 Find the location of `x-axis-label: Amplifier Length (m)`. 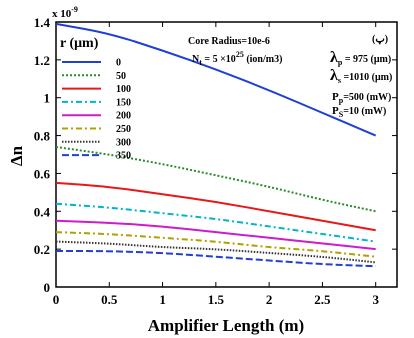

x-axis-label: Amplifier Length (m) is located at coordinates (226, 325).